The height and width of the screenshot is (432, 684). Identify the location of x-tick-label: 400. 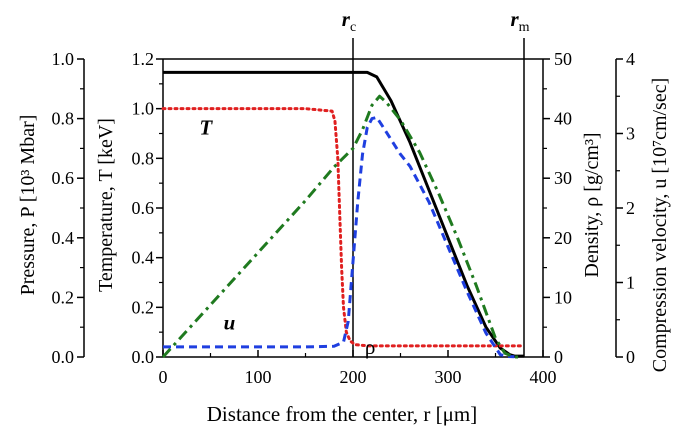
(543, 377).